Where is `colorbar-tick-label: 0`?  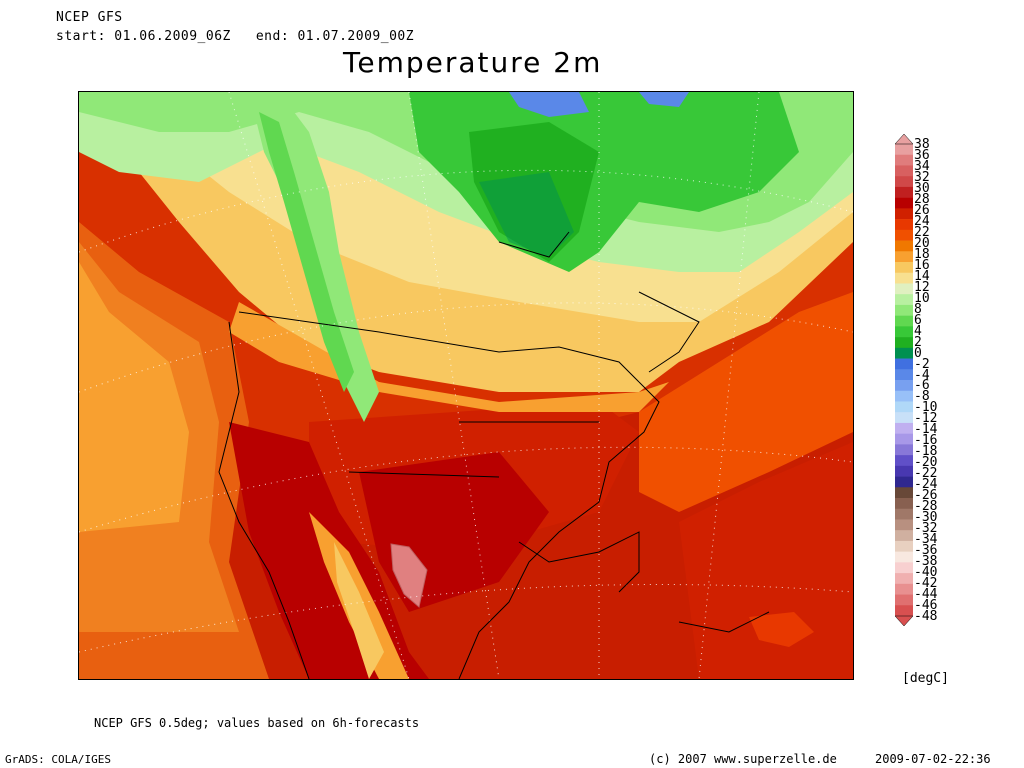 colorbar-tick-label: 0 is located at coordinates (918, 353).